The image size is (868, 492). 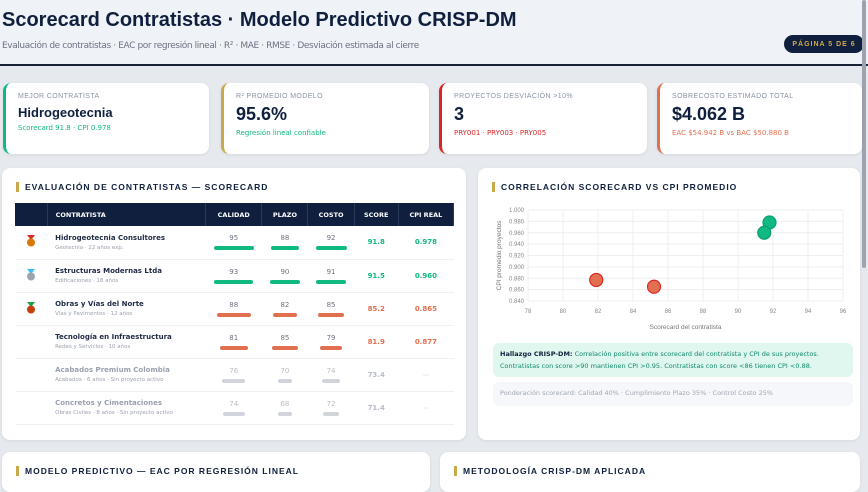 I want to click on score-value: 73.4, so click(x=376, y=375).